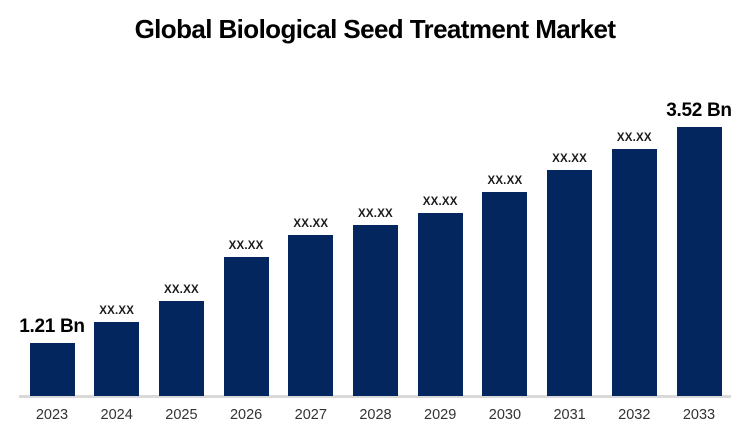  Describe the element at coordinates (116, 415) in the screenshot. I see `x-tick-label-2024: 2024` at that location.